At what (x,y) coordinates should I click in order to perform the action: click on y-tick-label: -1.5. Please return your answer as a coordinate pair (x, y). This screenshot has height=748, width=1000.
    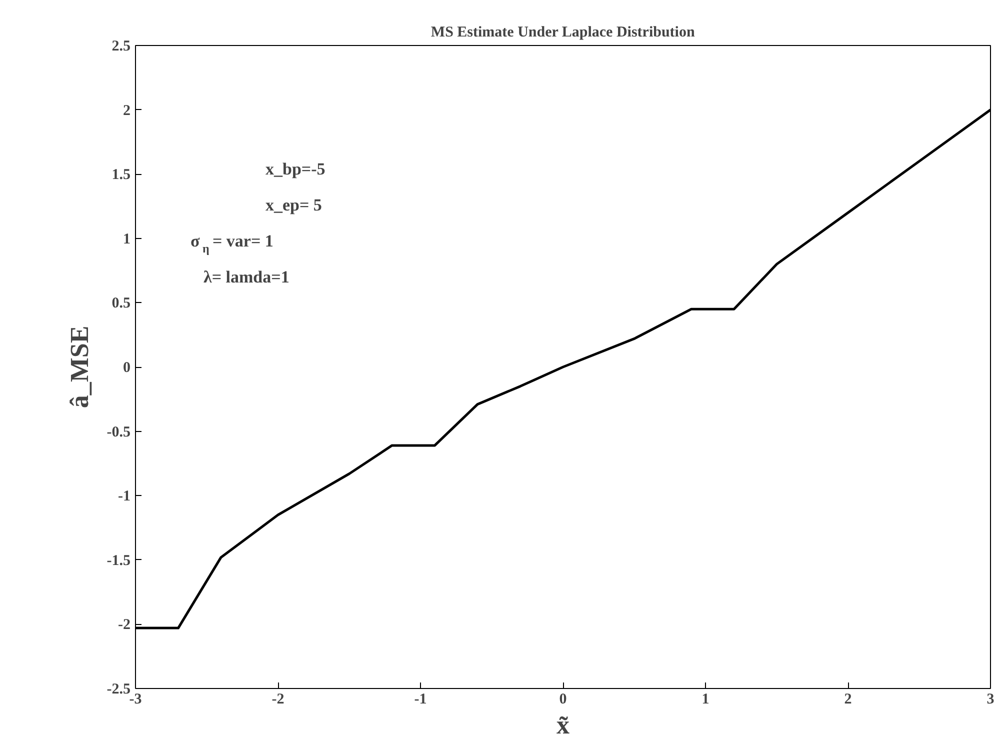
    Looking at the image, I should click on (118, 560).